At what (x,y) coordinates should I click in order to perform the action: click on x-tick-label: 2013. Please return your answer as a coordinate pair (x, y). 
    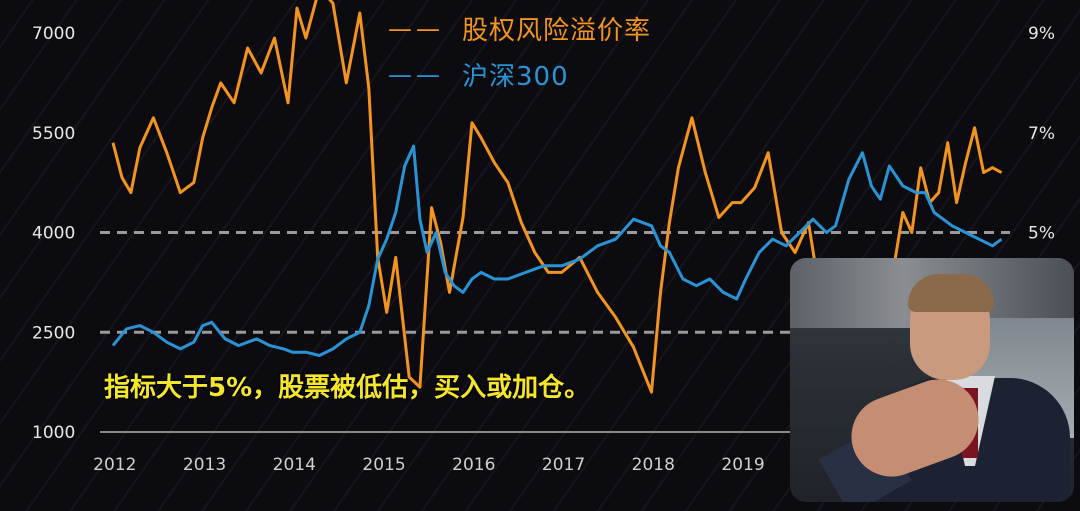
    Looking at the image, I should click on (204, 465).